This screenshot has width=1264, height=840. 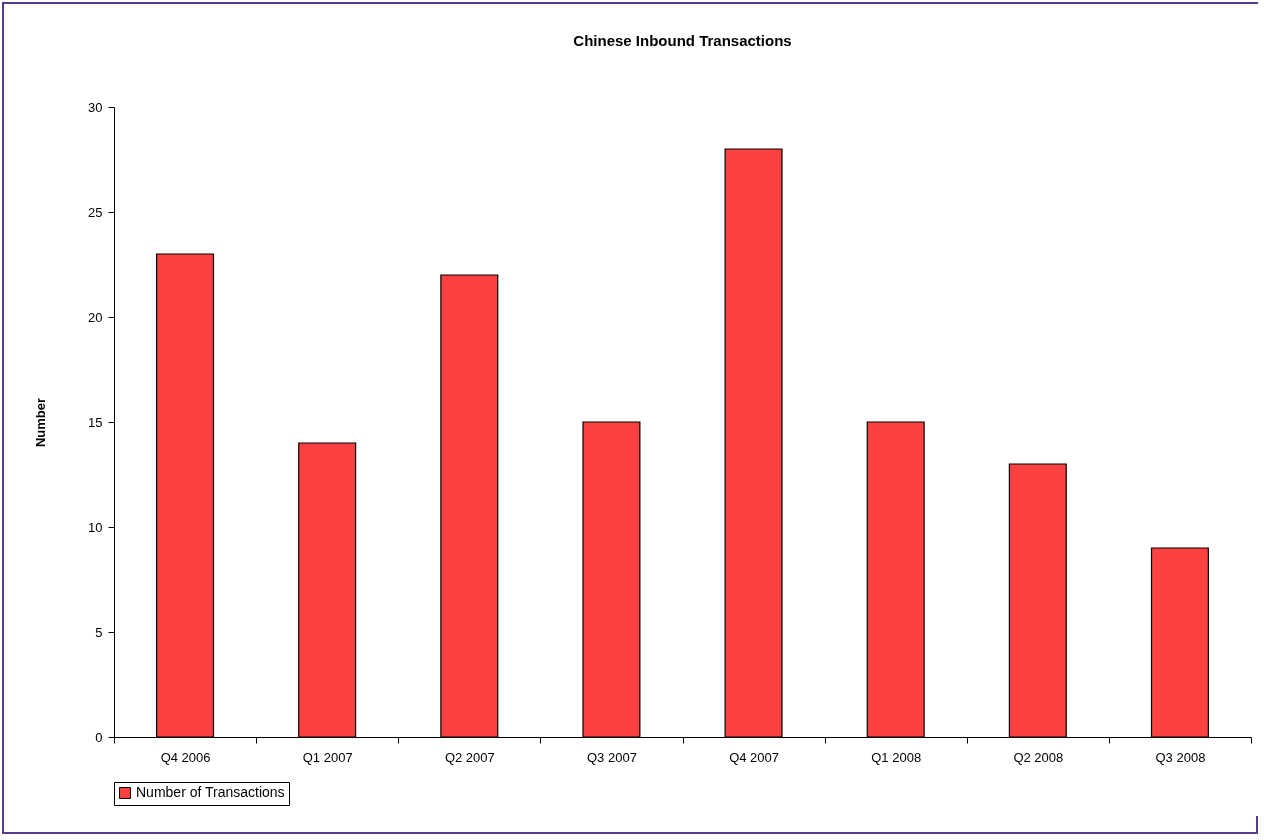 I want to click on y-tick-label: 25, so click(x=95, y=212).